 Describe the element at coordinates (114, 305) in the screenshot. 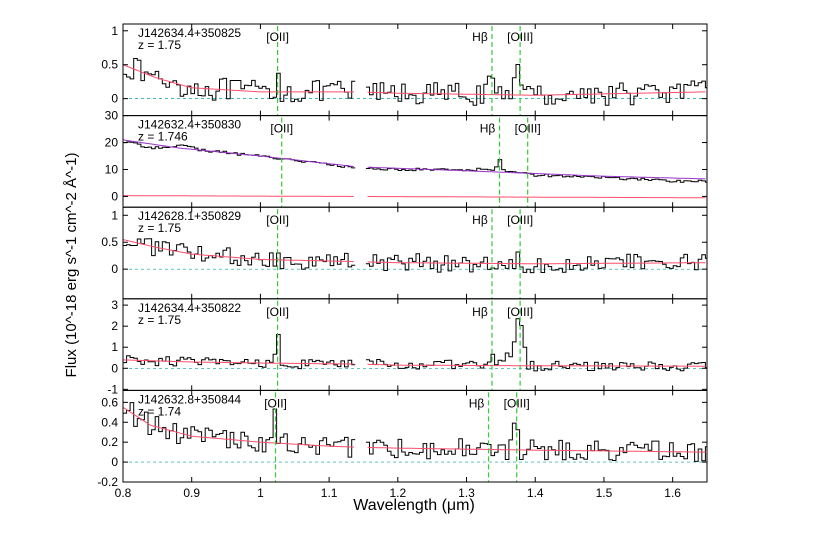

I see `y-tick-label: 3` at that location.